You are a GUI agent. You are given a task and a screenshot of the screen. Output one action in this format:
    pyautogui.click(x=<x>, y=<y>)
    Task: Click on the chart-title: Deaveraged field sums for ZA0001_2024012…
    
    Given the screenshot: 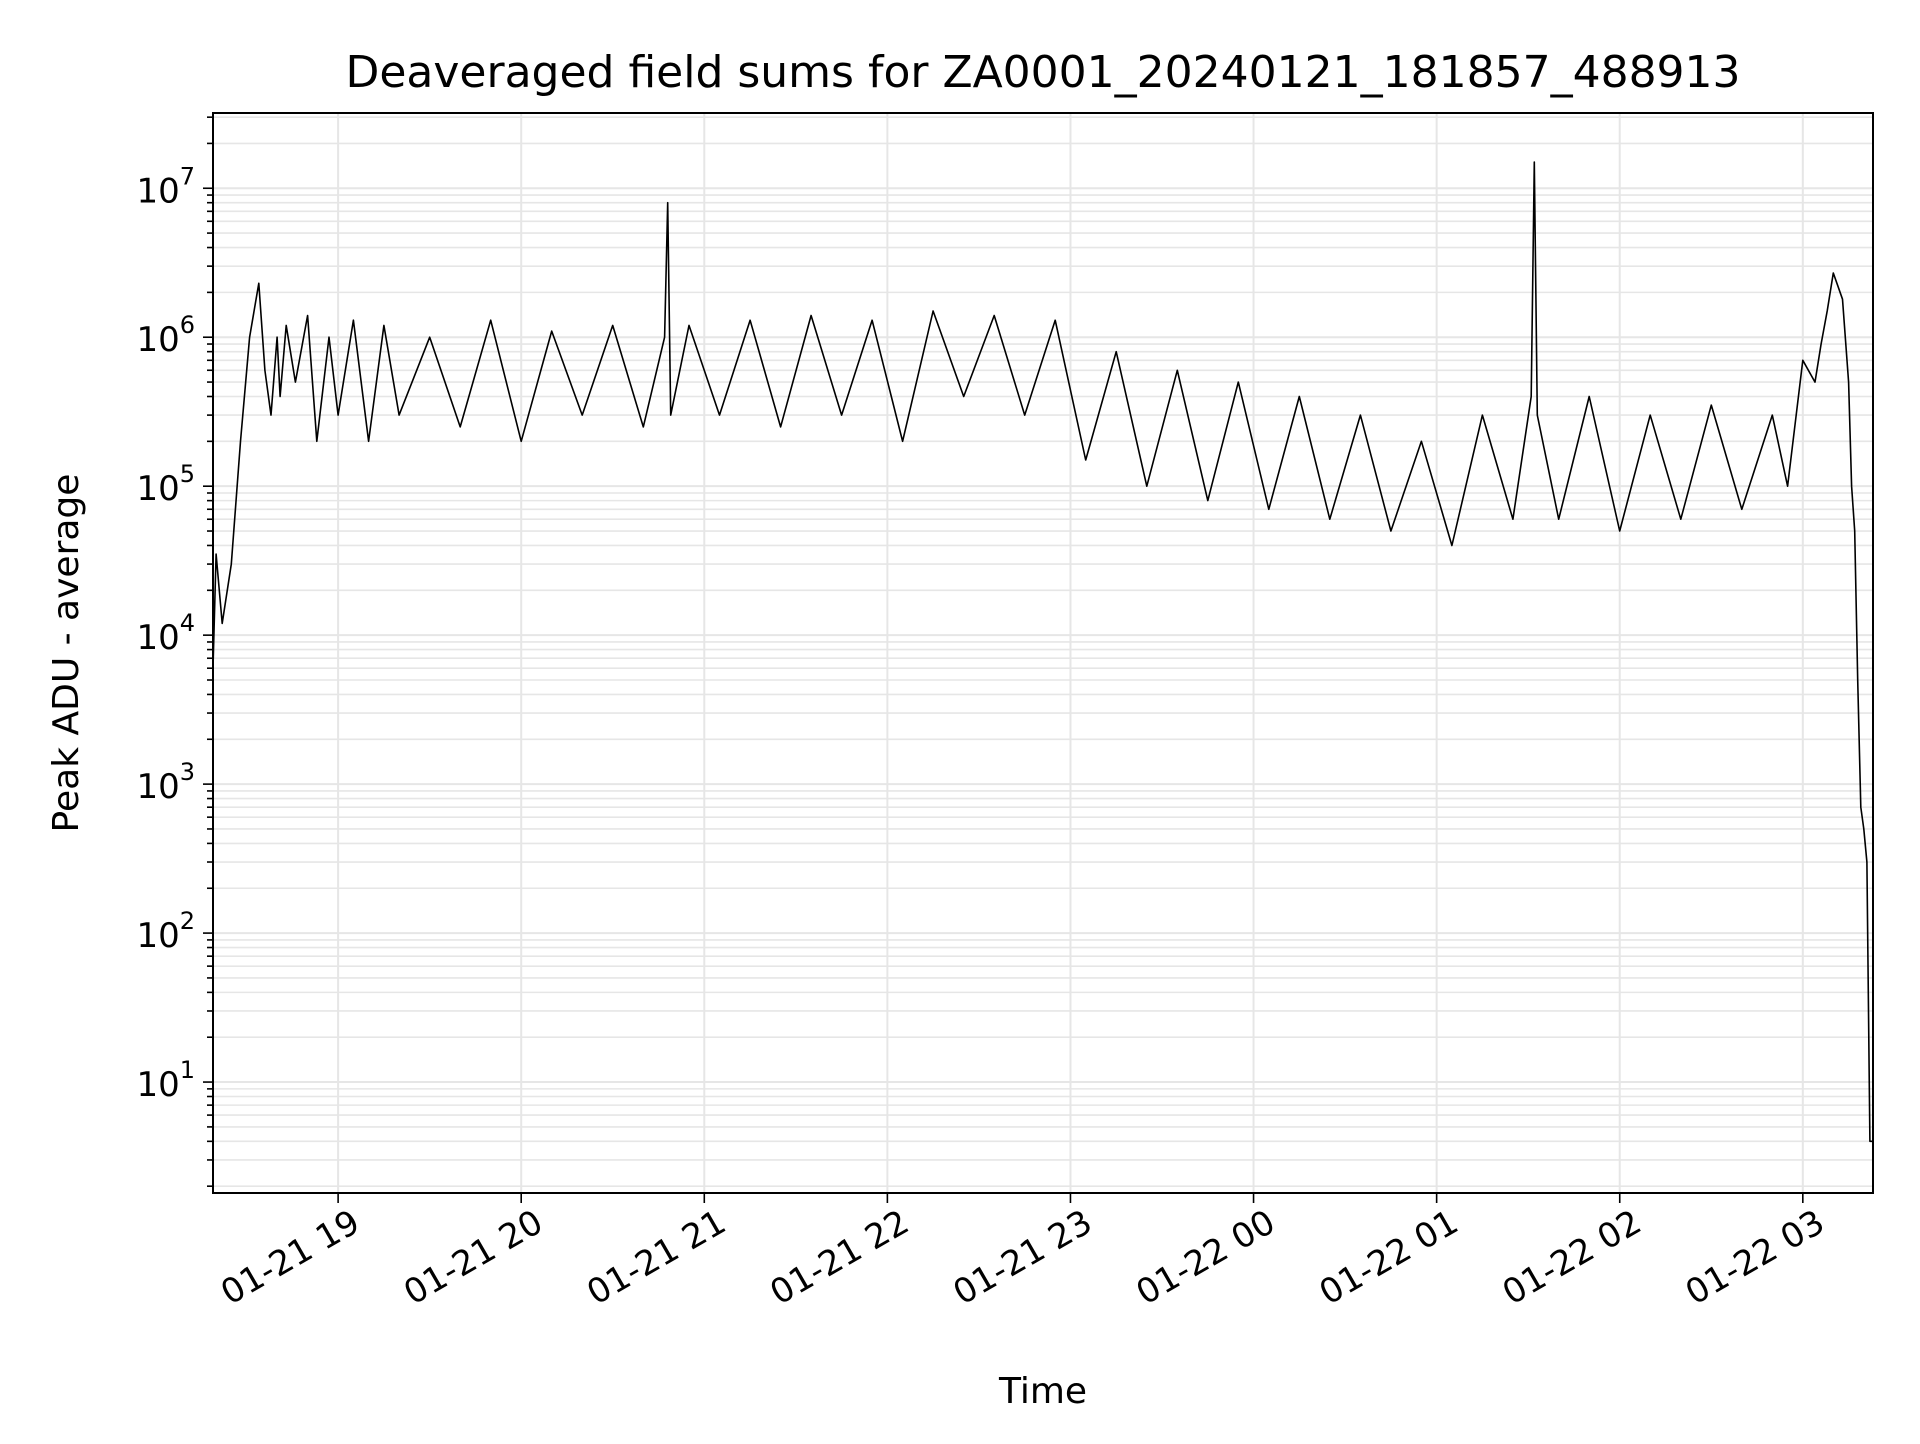 What is the action you would take?
    pyautogui.click(x=1042, y=72)
    